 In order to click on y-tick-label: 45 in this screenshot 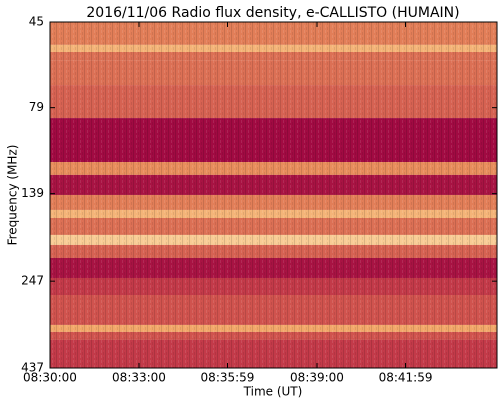, I will do `click(36, 22)`.